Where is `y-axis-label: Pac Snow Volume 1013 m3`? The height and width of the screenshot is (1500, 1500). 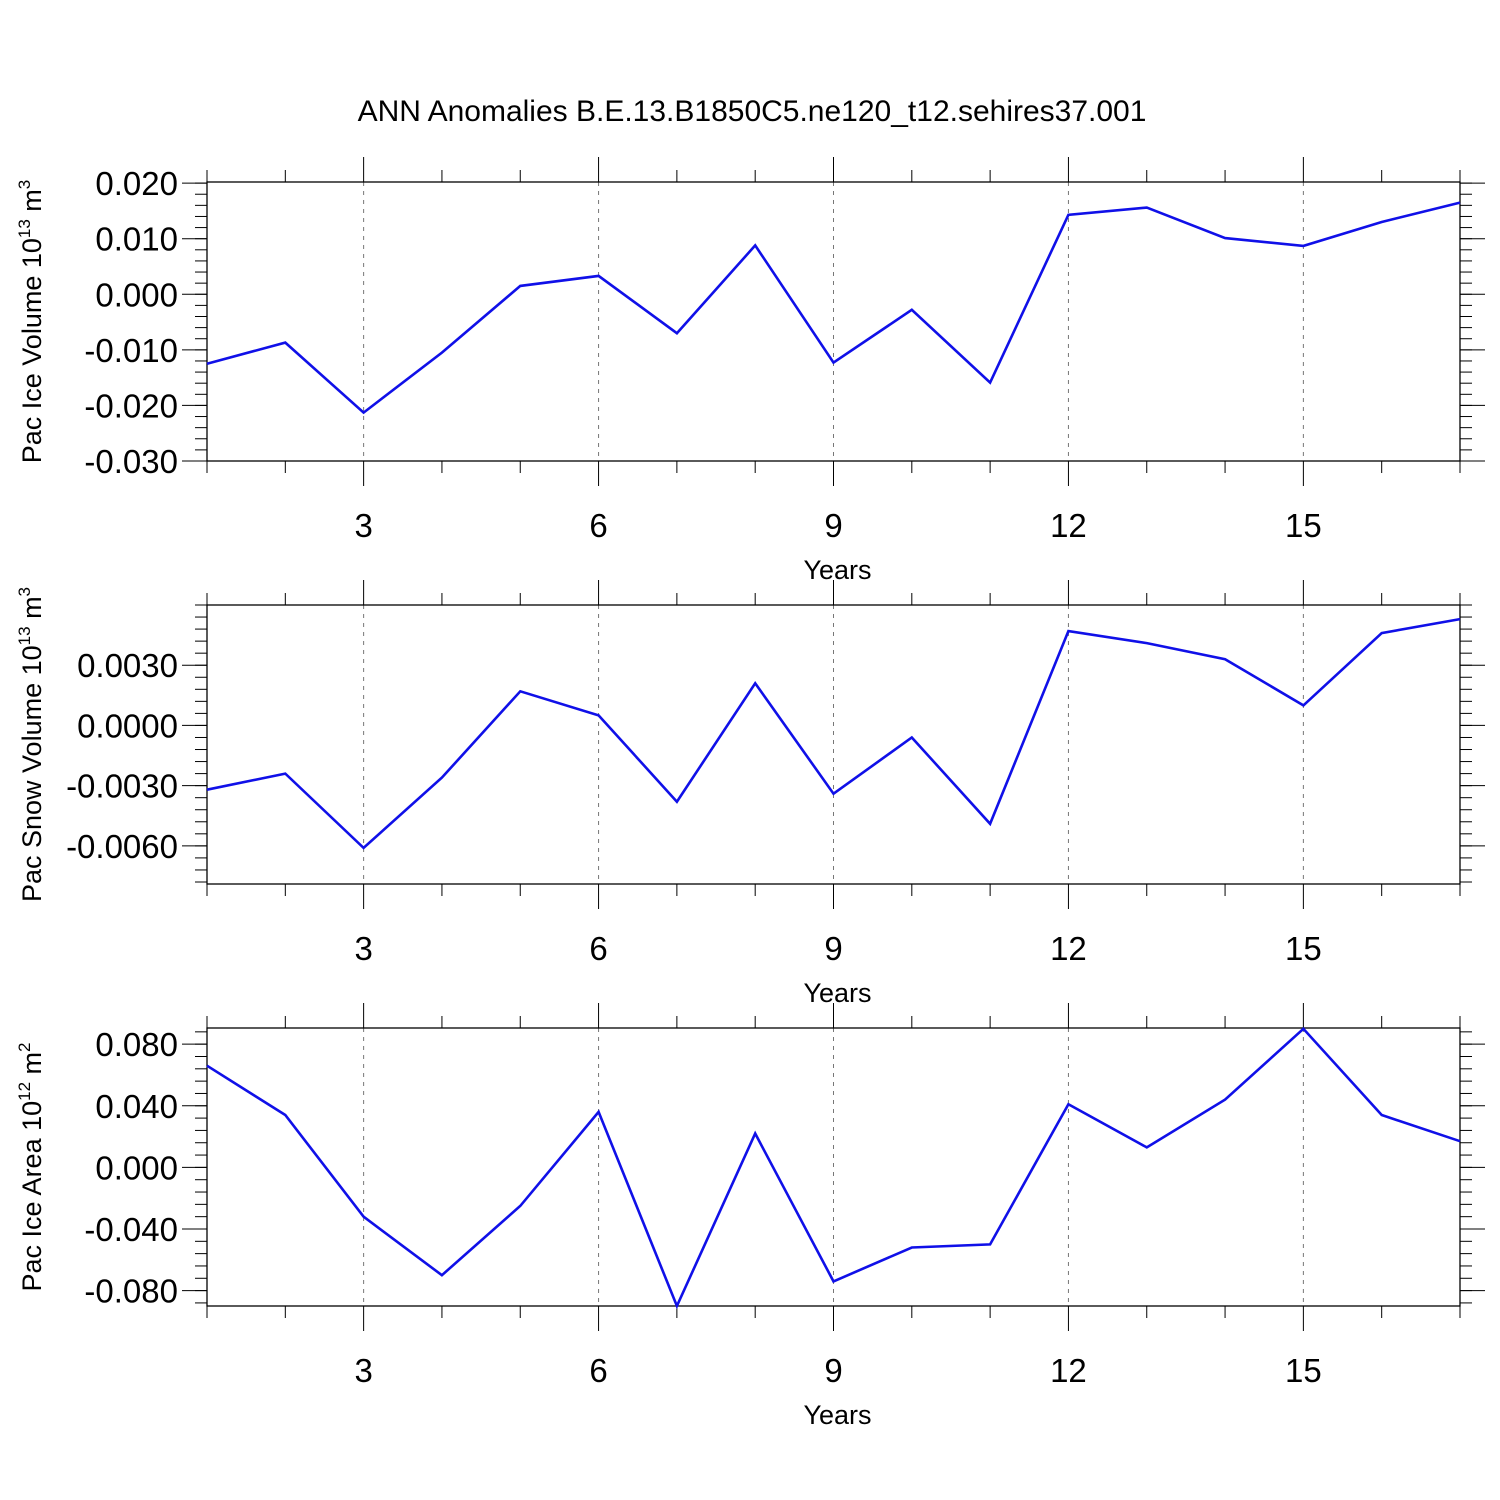
y-axis-label: Pac Snow Volume 1013 m3 is located at coordinates (31, 744).